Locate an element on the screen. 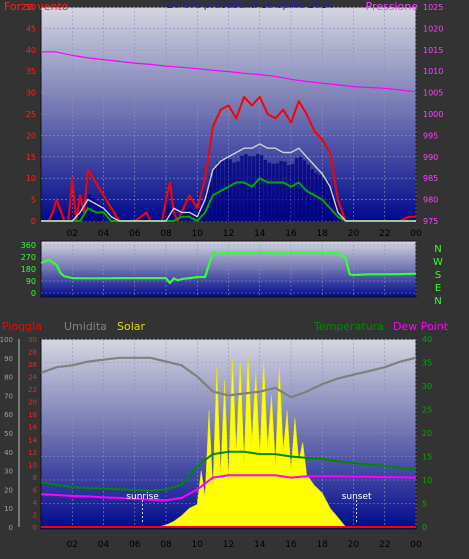 The width and height of the screenshot is (469, 559). wind-x-tick-label: 08 is located at coordinates (166, 234).